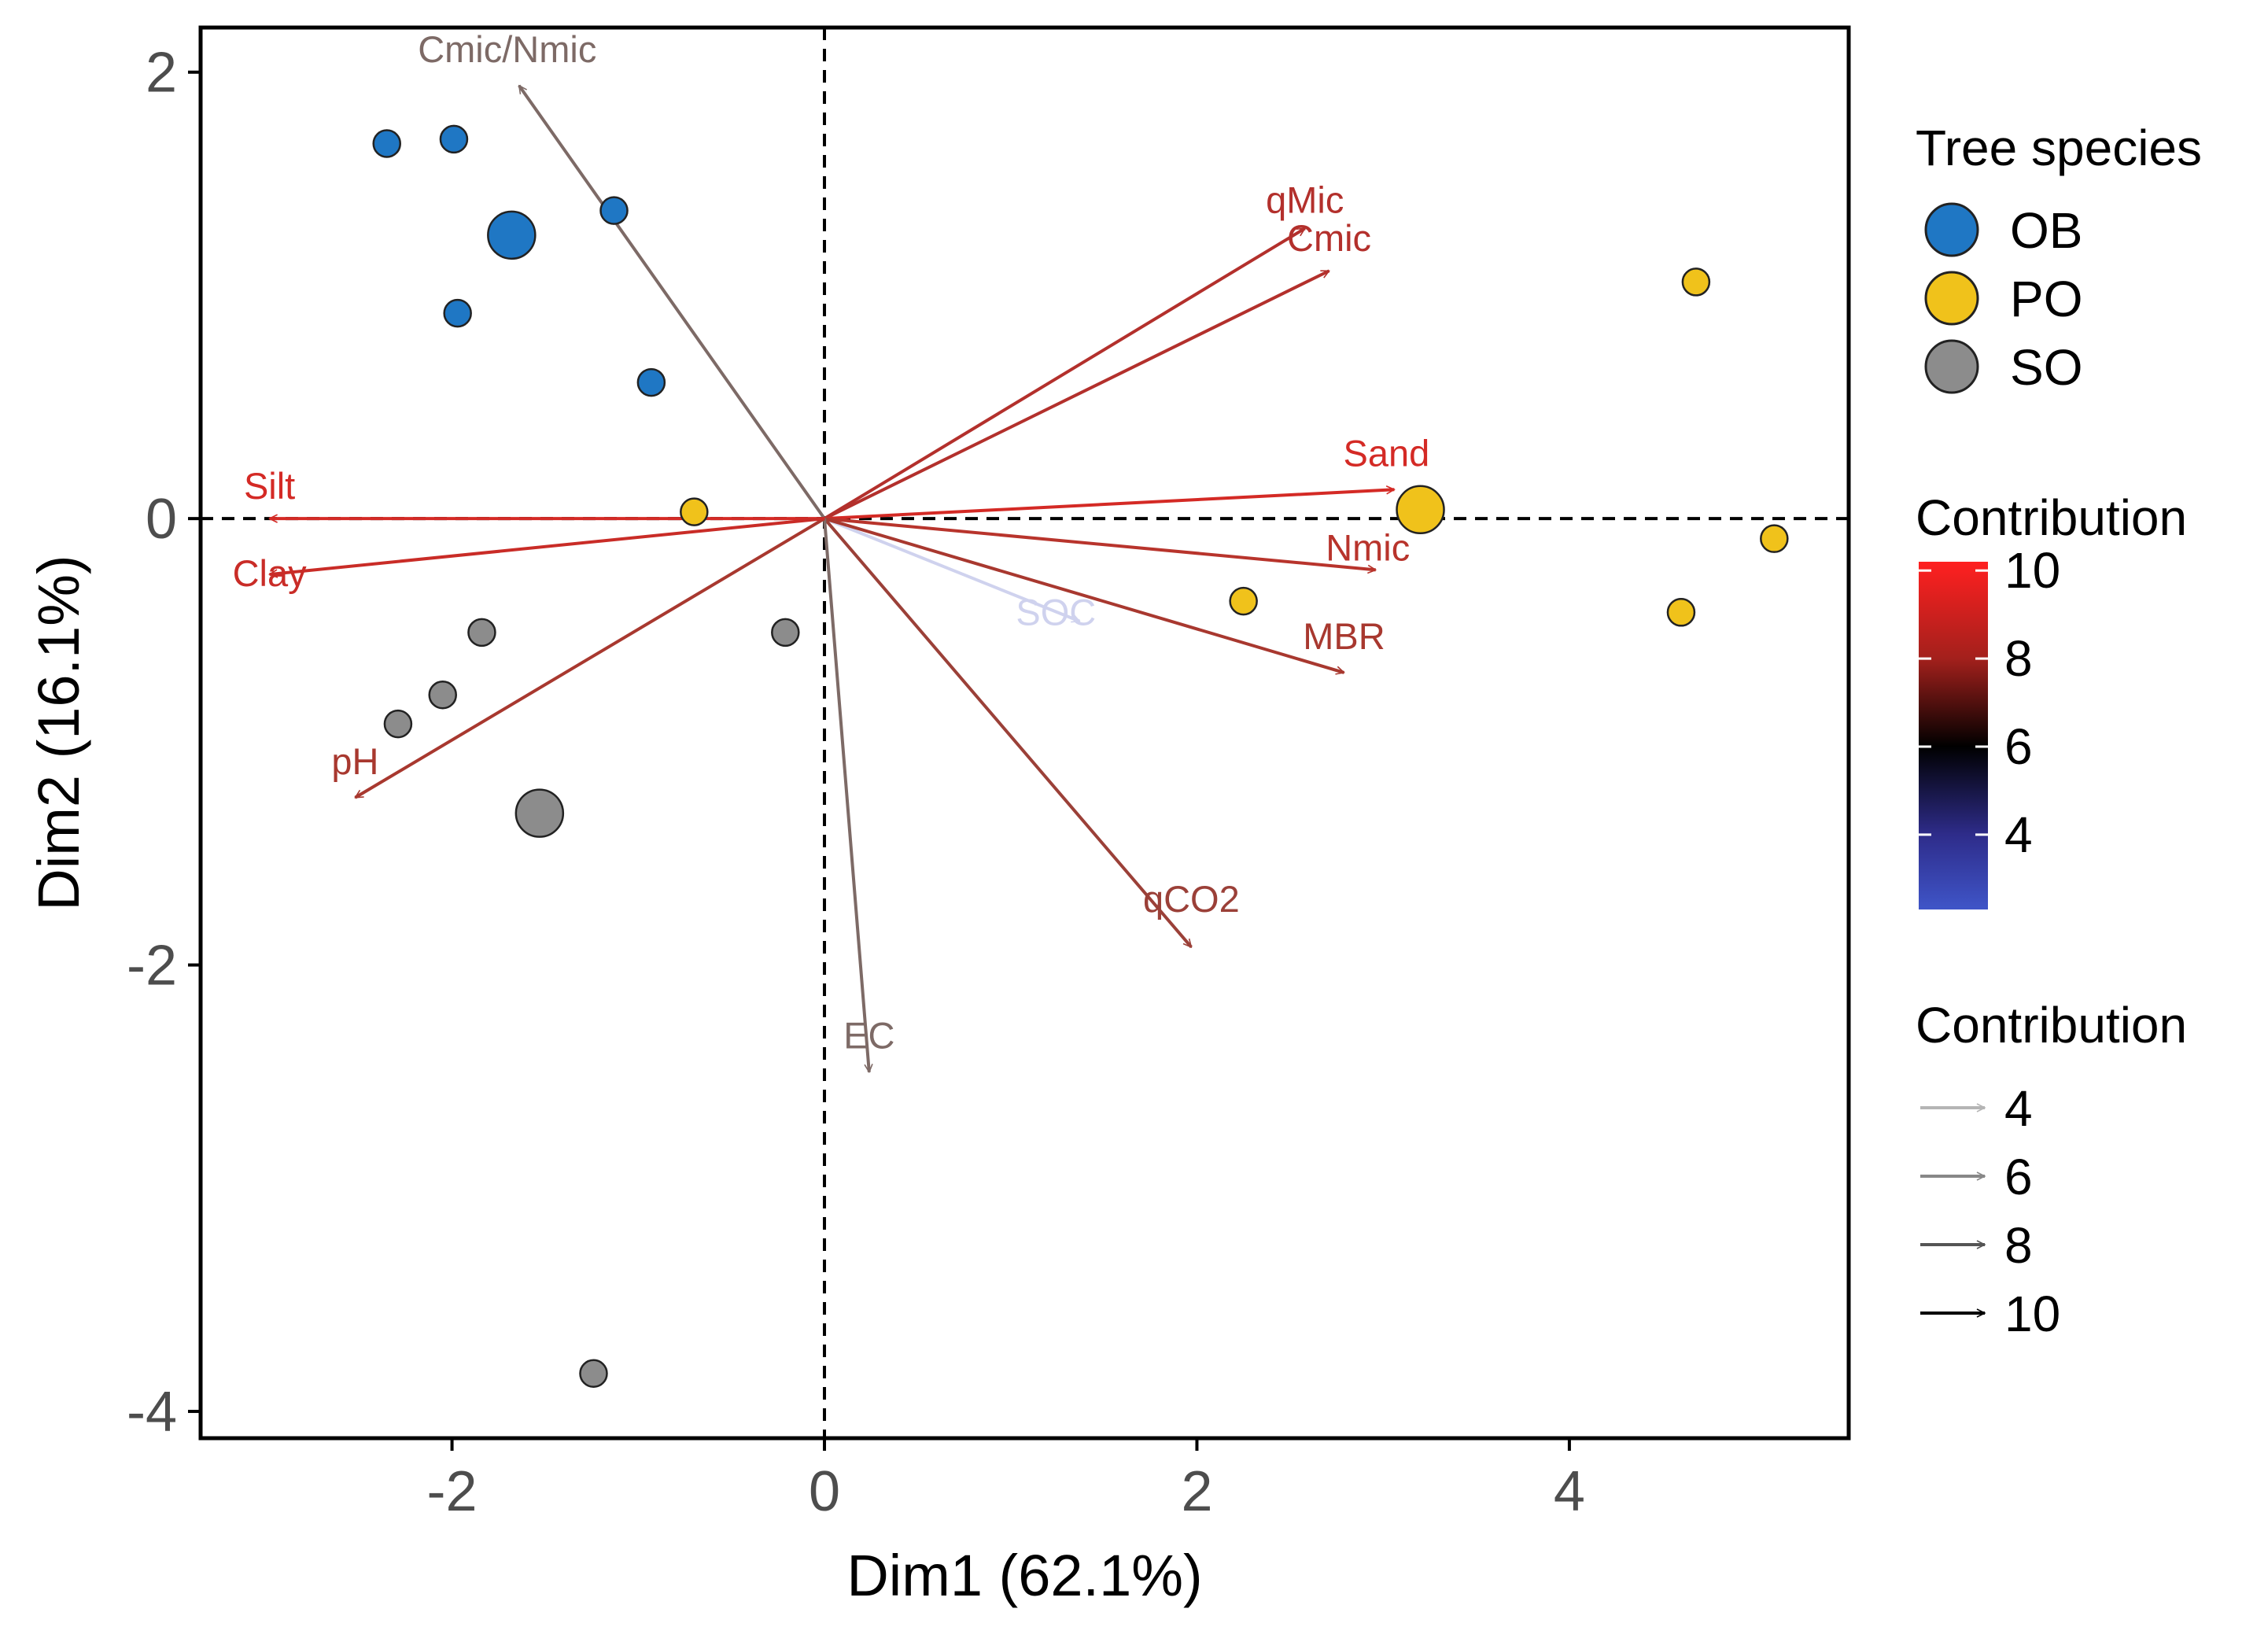  What do you see at coordinates (507, 49) in the screenshot?
I see `vector-label-cmic-nmic: Cmic/Nmic` at bounding box center [507, 49].